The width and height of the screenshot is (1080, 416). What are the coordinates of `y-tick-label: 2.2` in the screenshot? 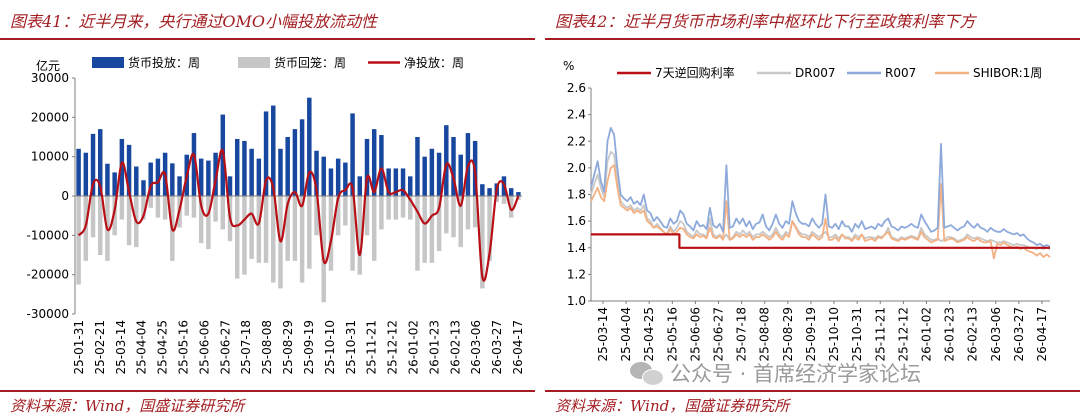 It's located at (576, 141).